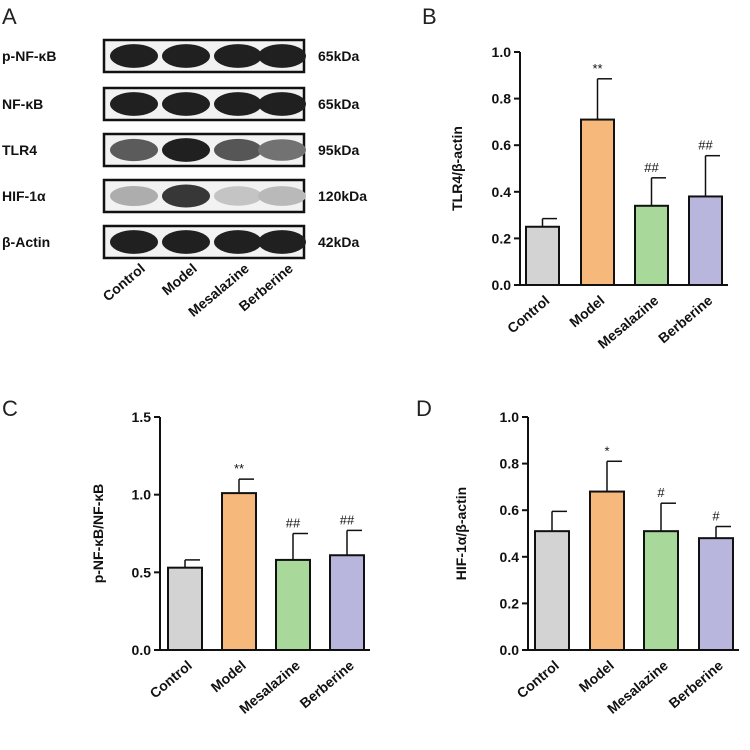  I want to click on blot-protein-label: p-NF-κB, so click(29, 56).